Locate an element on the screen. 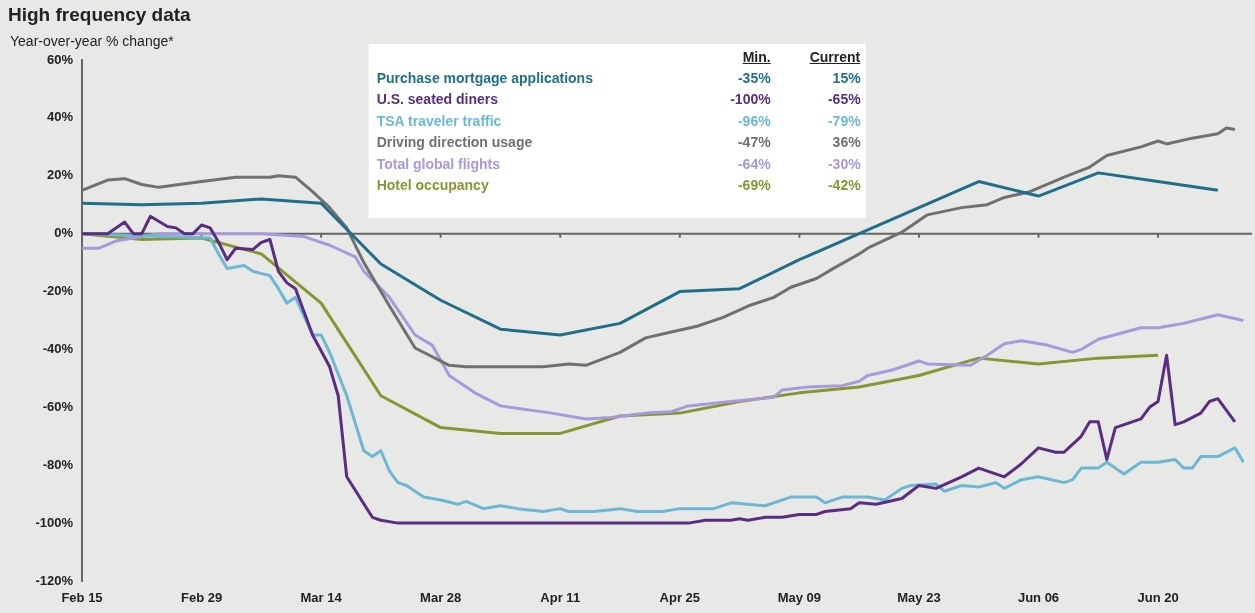 This screenshot has height=613, width=1255. annotation: -42% is located at coordinates (844, 185).